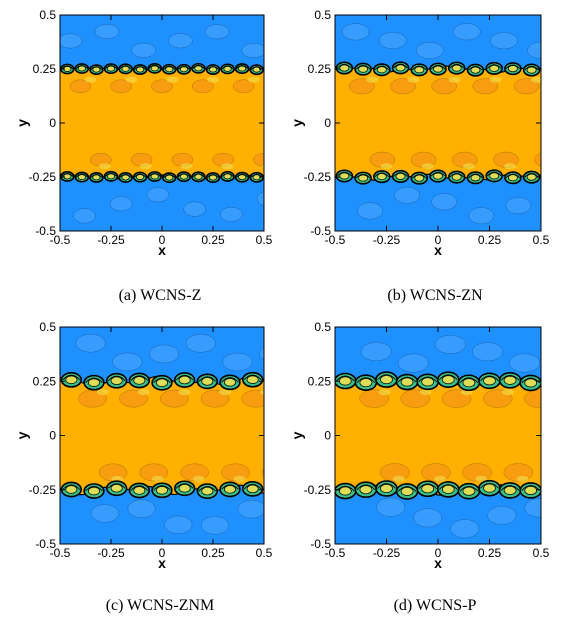  Describe the element at coordinates (435, 295) in the screenshot. I see `panel-caption: (b) WCNS-ZN` at that location.